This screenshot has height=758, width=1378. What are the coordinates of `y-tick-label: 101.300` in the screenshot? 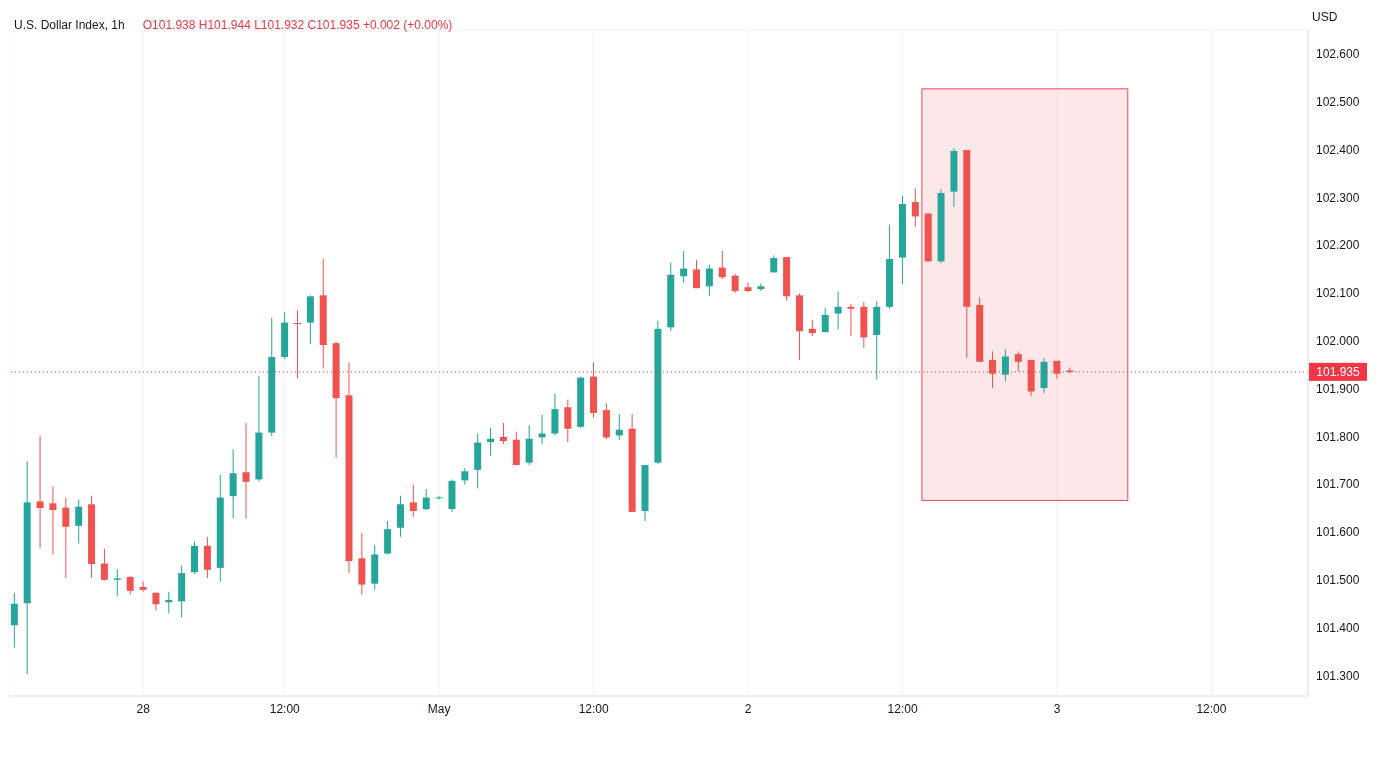 It's located at (1338, 675).